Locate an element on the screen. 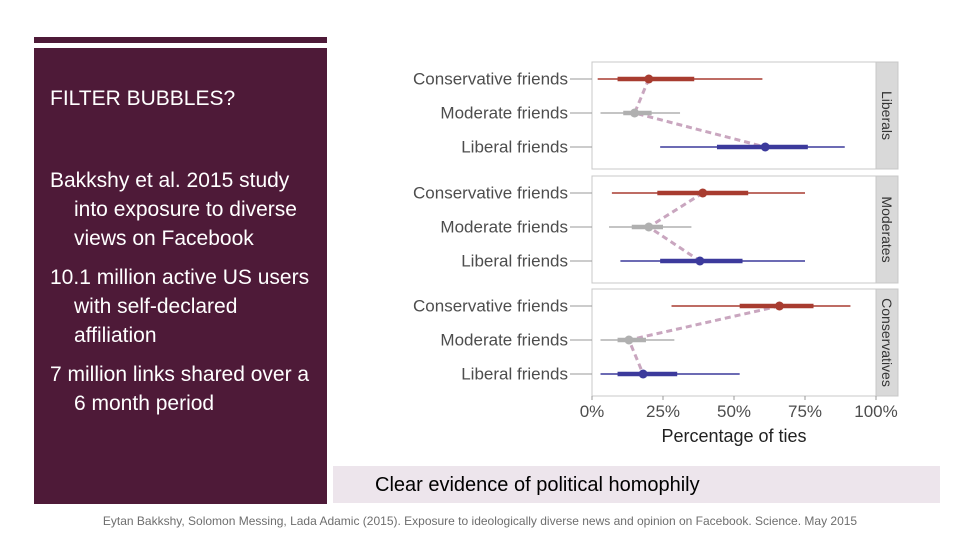 Image resolution: width=960 pixels, height=540 pixels. facet-strip-conservatives is located at coordinates (887, 342).